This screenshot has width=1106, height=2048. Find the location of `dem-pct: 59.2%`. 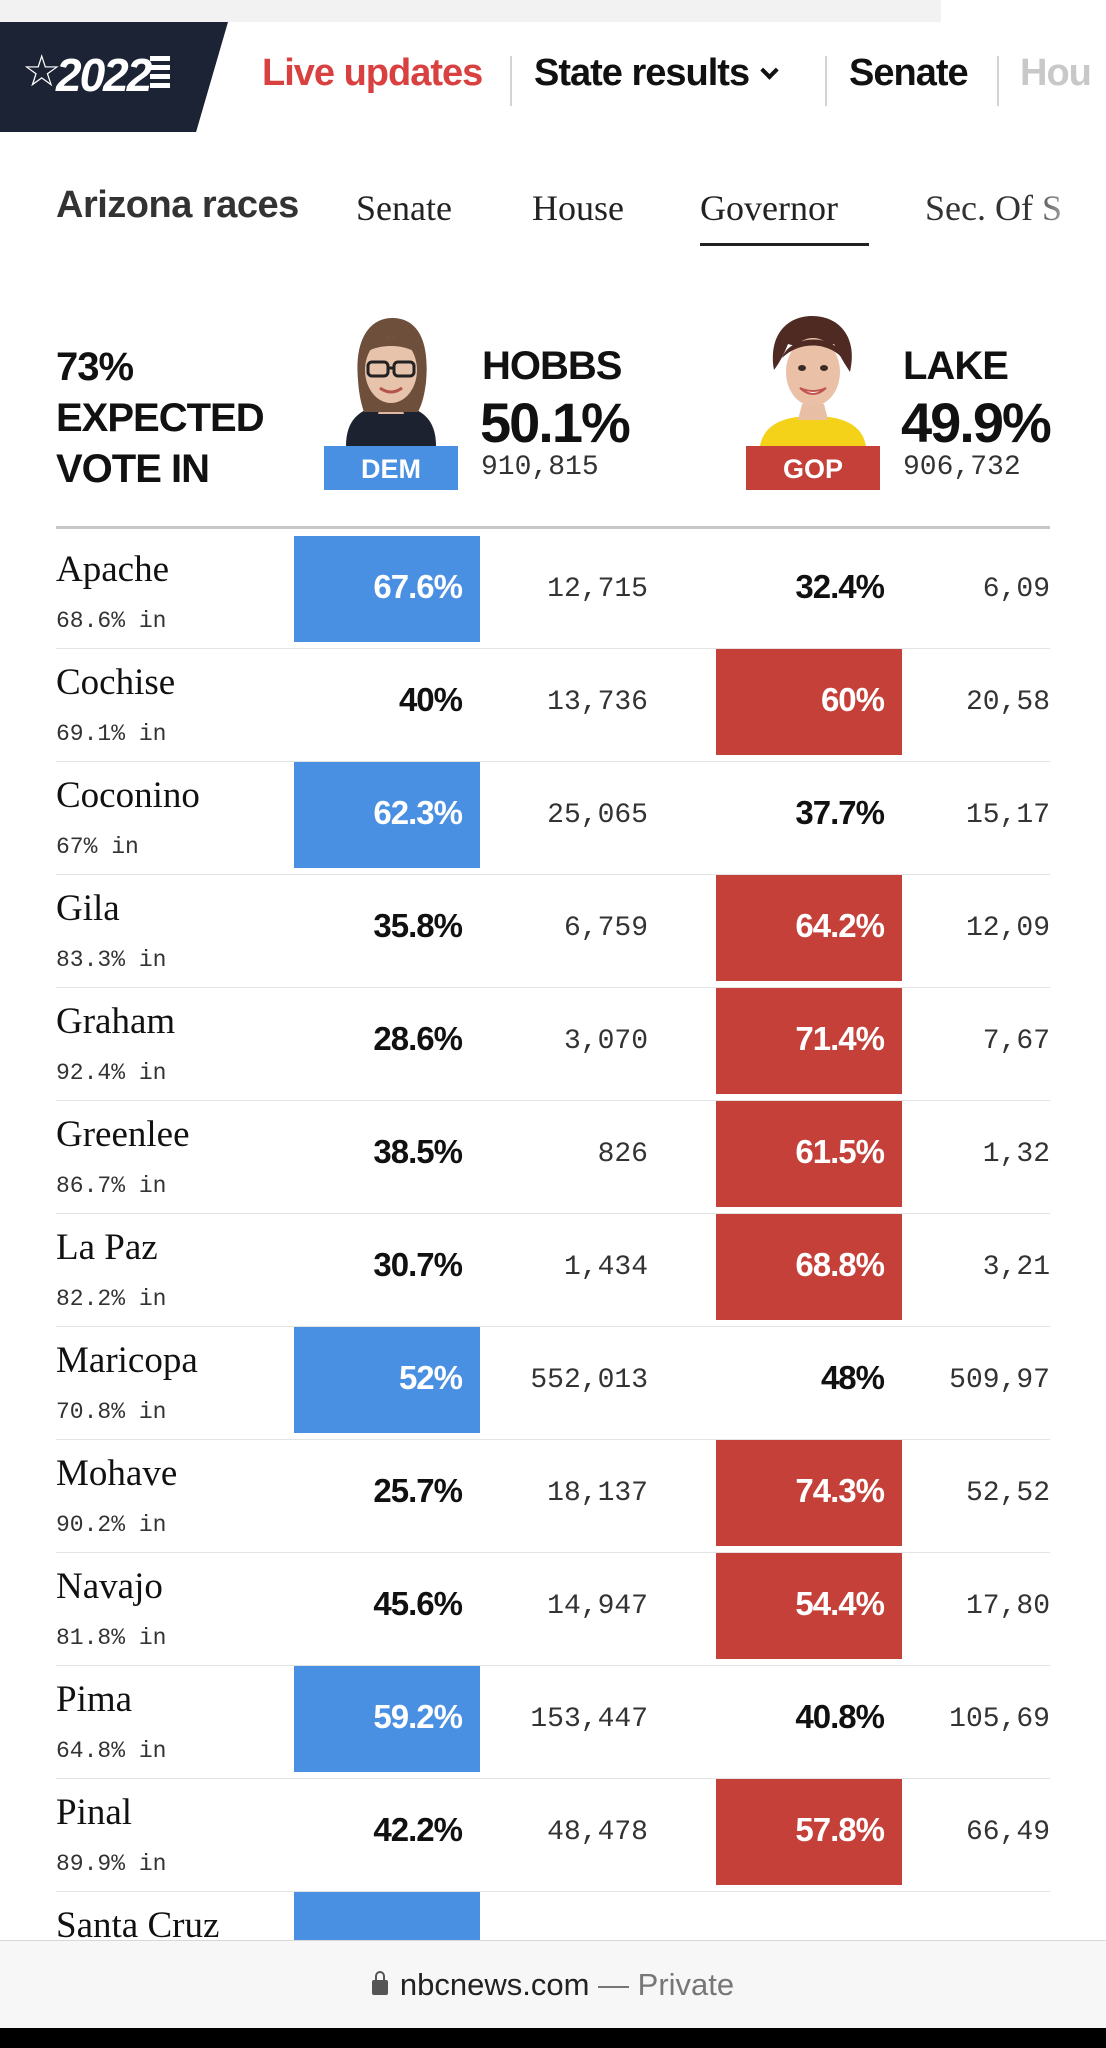

dem-pct: 59.2% is located at coordinates (418, 1716).